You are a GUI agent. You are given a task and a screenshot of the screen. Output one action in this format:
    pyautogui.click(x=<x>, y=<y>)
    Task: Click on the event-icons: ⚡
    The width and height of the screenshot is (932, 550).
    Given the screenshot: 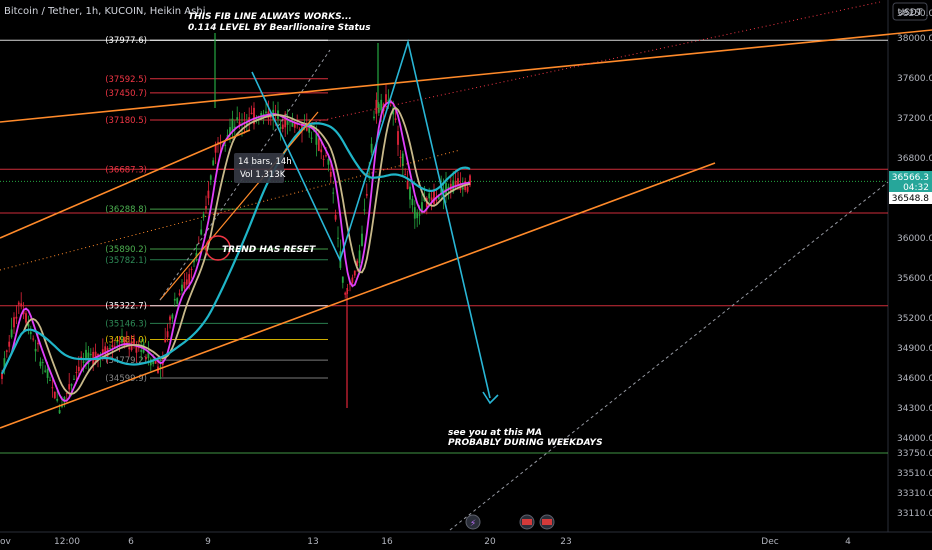 What is the action you would take?
    pyautogui.click(x=510, y=522)
    